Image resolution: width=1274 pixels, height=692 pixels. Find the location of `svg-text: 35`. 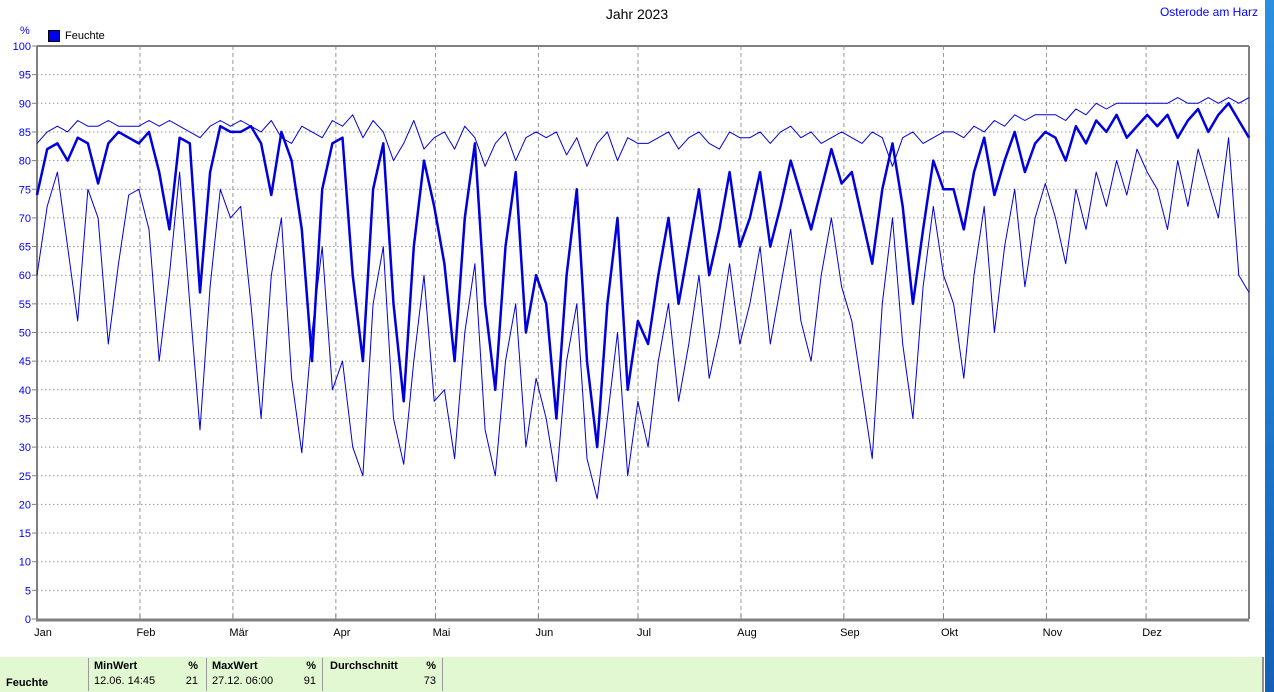

svg-text: 35 is located at coordinates (25, 419).